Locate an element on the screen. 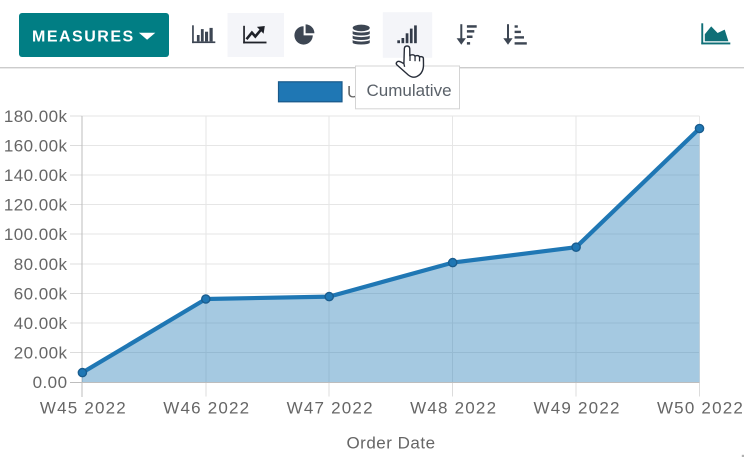 This screenshot has height=457, width=744. svg-text: W49 2022 is located at coordinates (577, 408).